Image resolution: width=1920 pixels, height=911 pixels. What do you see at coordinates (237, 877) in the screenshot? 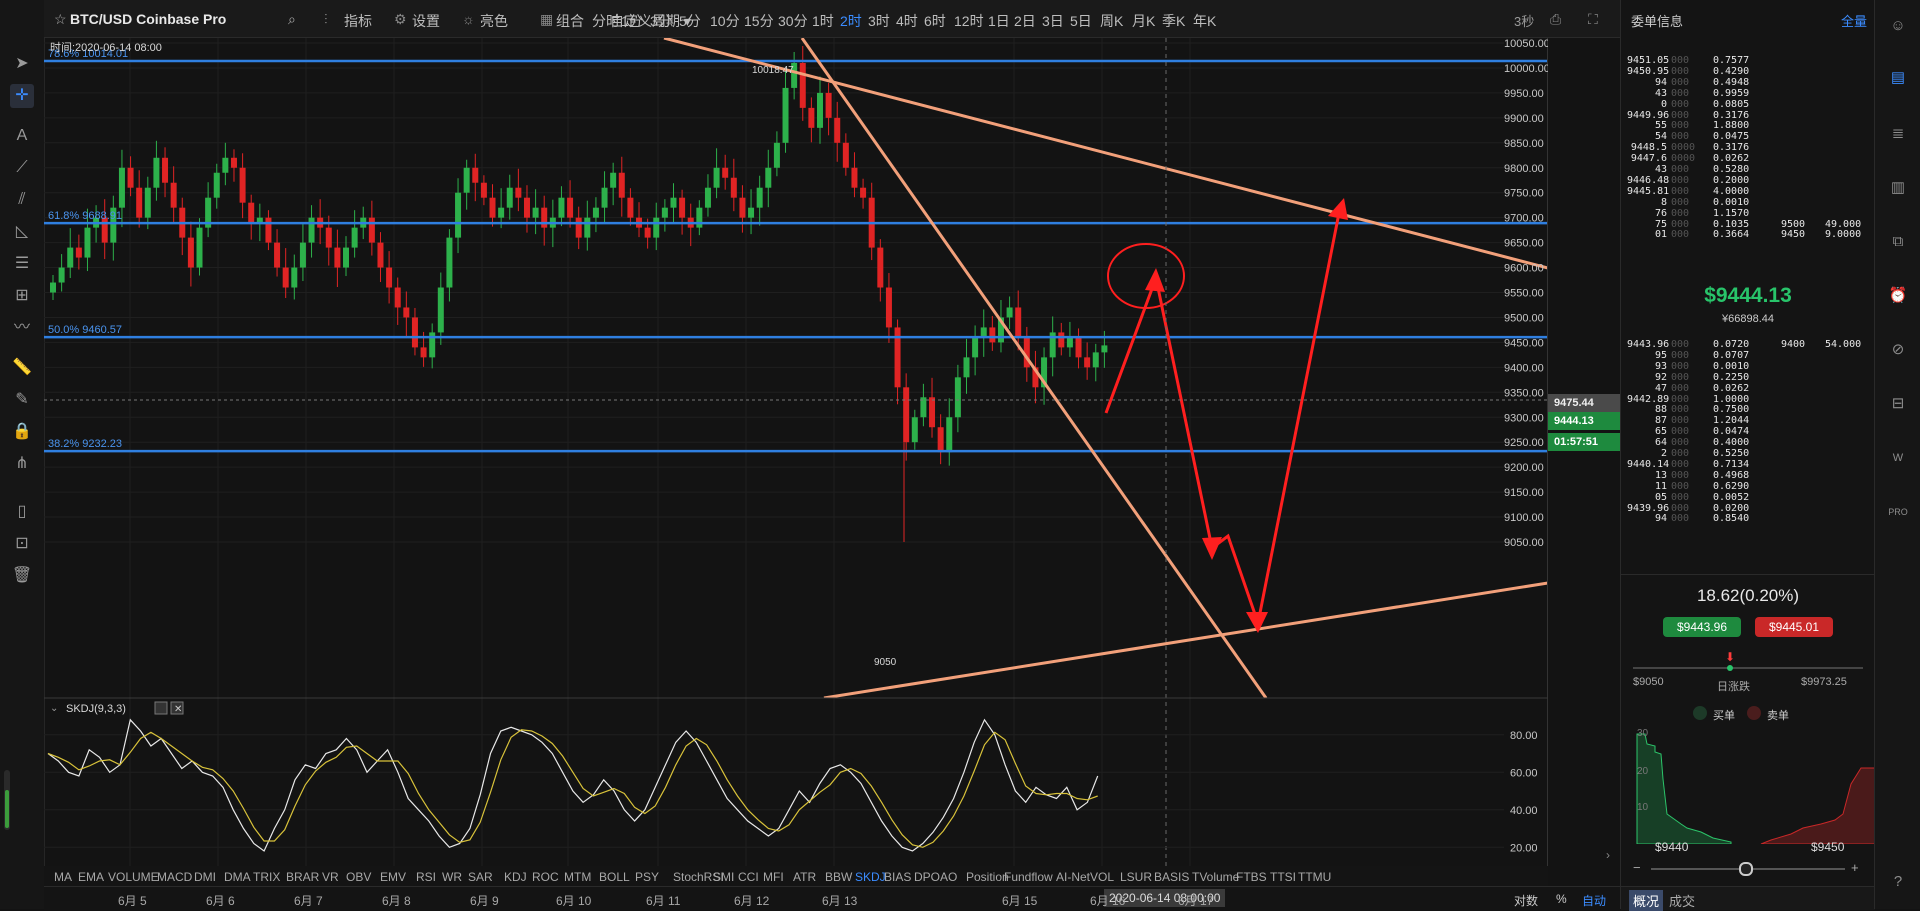
I see `indicator-tab-dma: DMA` at bounding box center [237, 877].